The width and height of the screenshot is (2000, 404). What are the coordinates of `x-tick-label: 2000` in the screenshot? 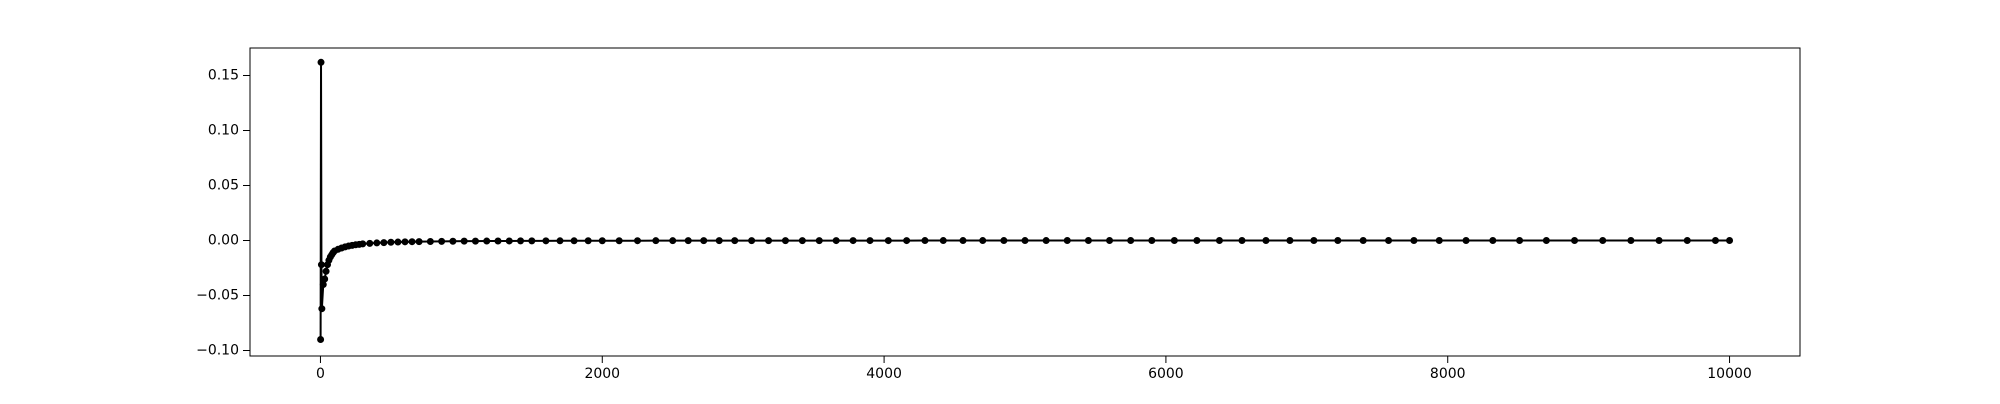 It's located at (602, 374).